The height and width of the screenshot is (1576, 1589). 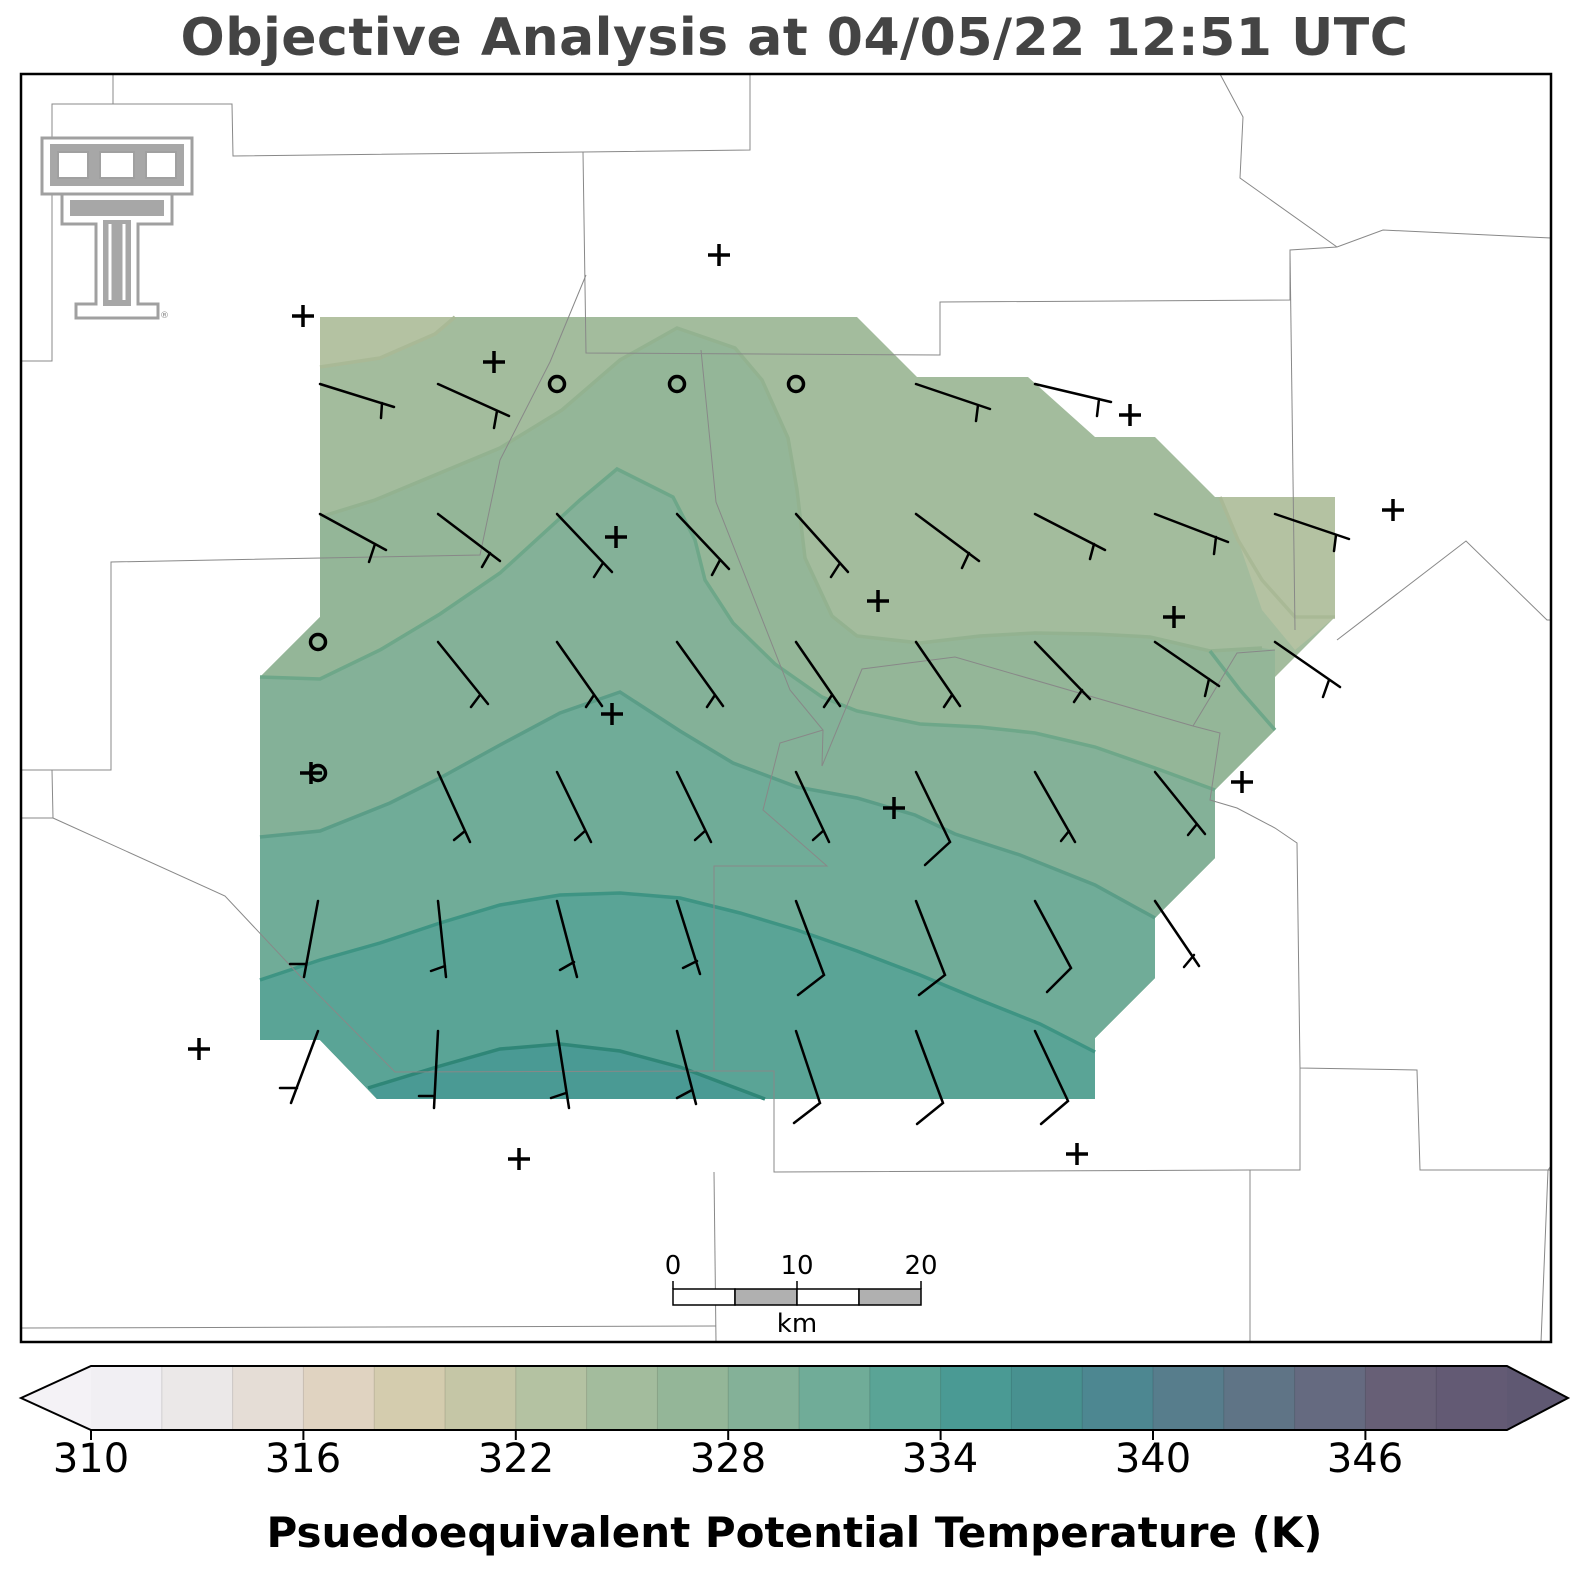 What do you see at coordinates (1153, 1459) in the screenshot?
I see `colorbar-tick-340: 340` at bounding box center [1153, 1459].